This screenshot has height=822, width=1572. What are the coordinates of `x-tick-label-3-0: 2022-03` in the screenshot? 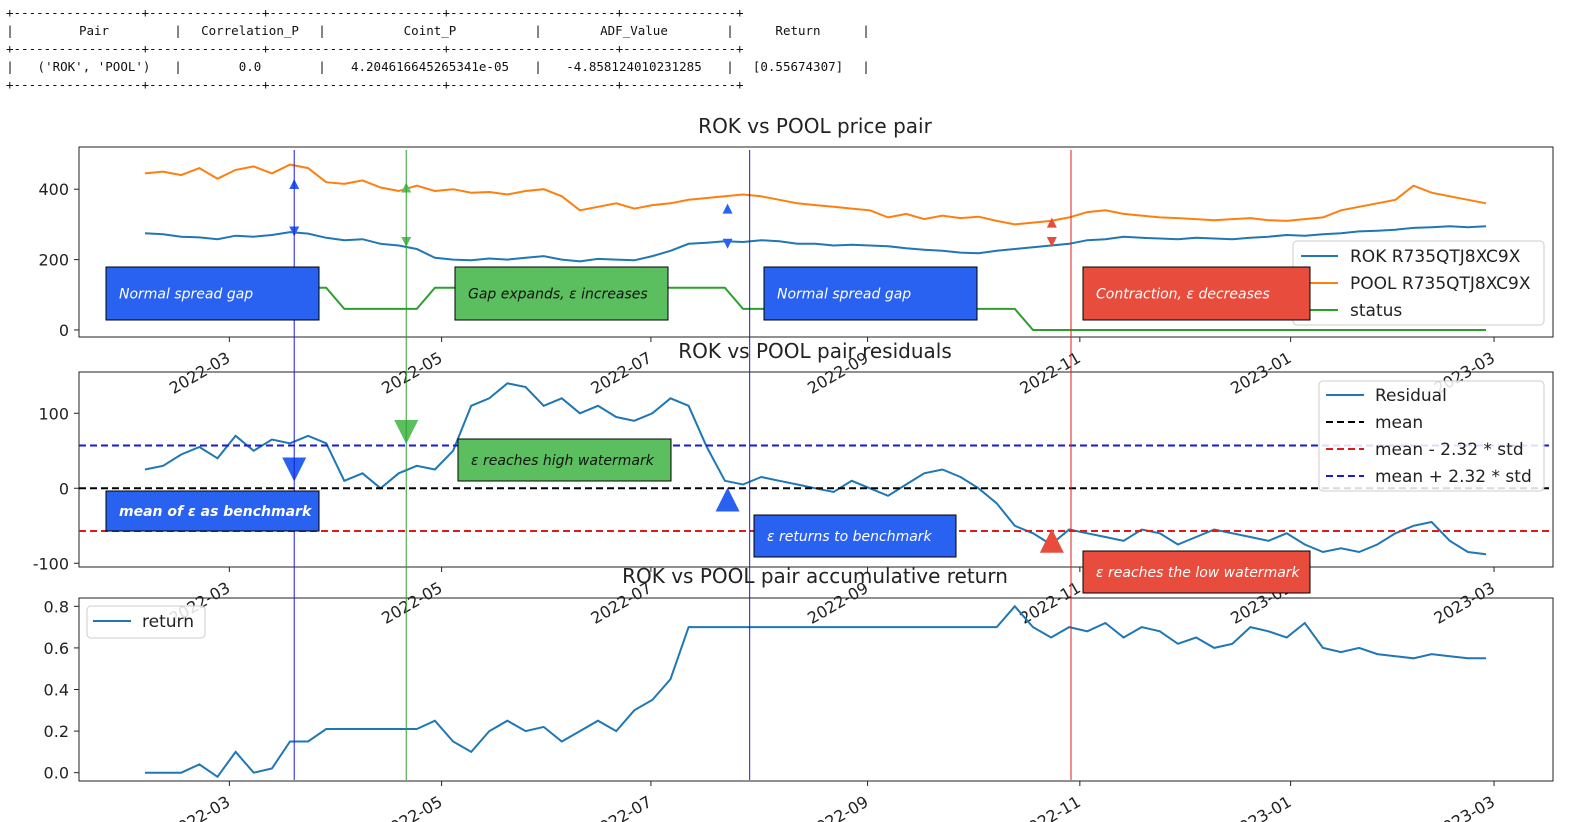 It's located at (199, 807).